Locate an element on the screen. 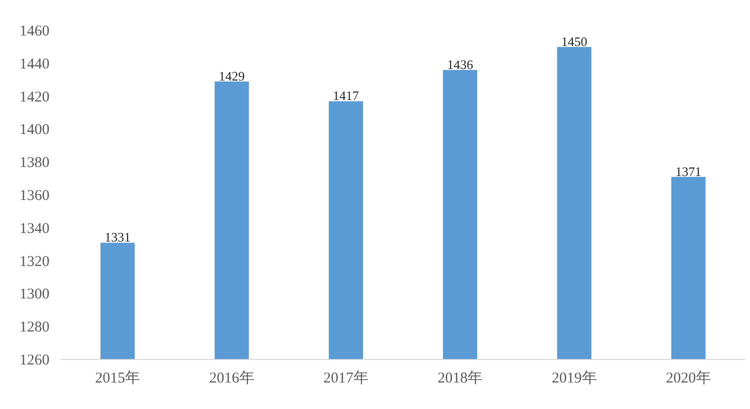  data-label: 1436 is located at coordinates (460, 64).